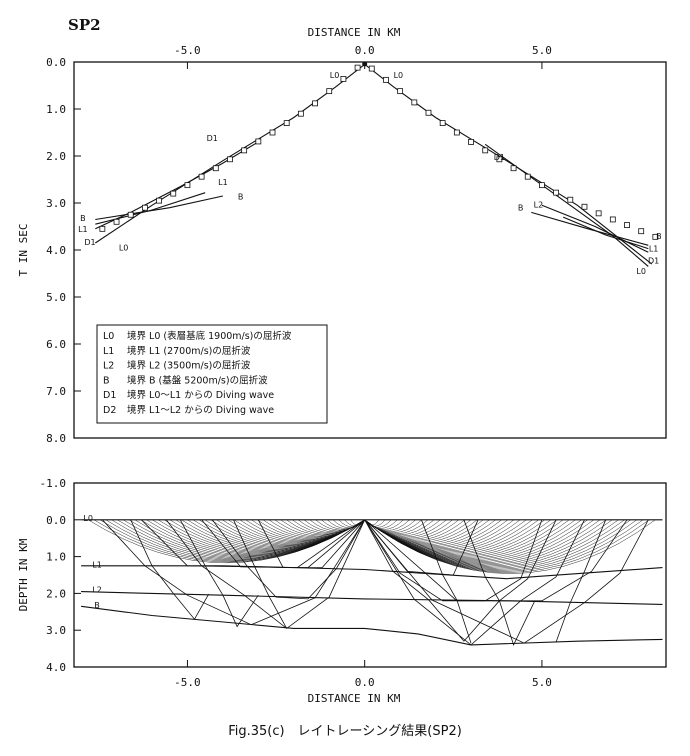 Image resolution: width=690 pixels, height=756 pixels. I want to click on top-x-tick-label: 5.0, so click(542, 50).